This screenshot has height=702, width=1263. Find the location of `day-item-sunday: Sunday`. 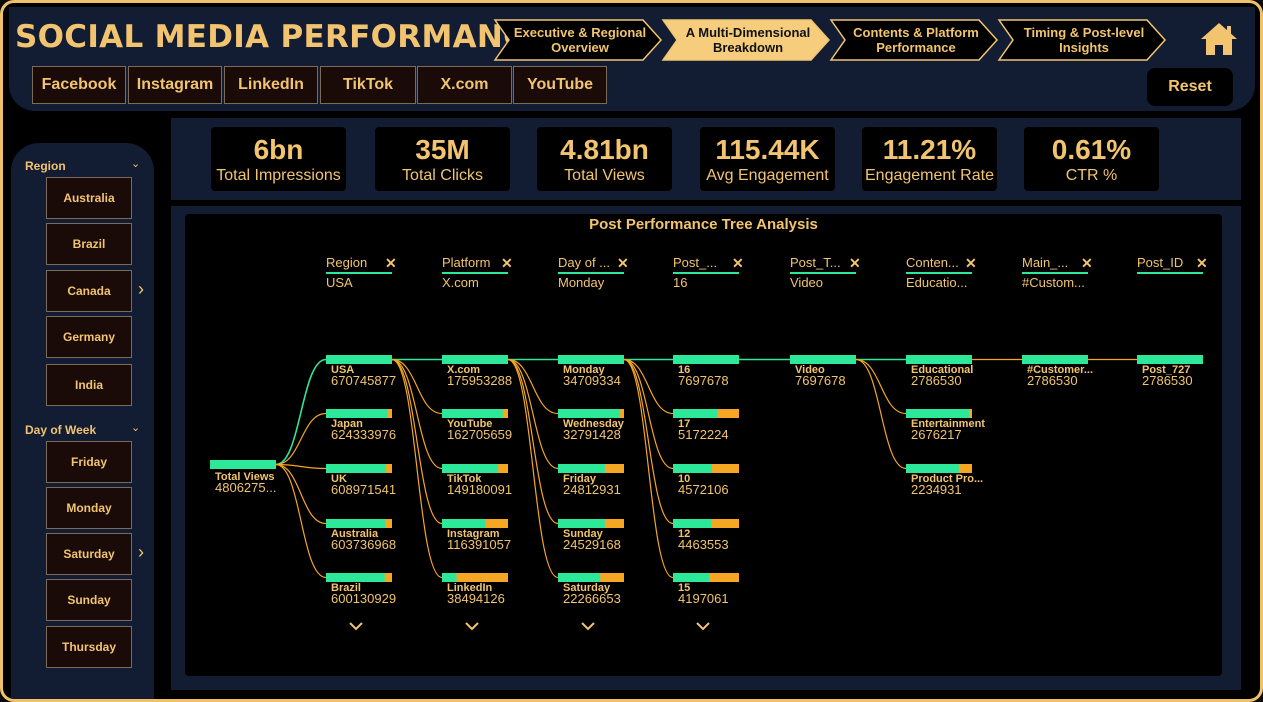

day-item-sunday: Sunday is located at coordinates (89, 600).